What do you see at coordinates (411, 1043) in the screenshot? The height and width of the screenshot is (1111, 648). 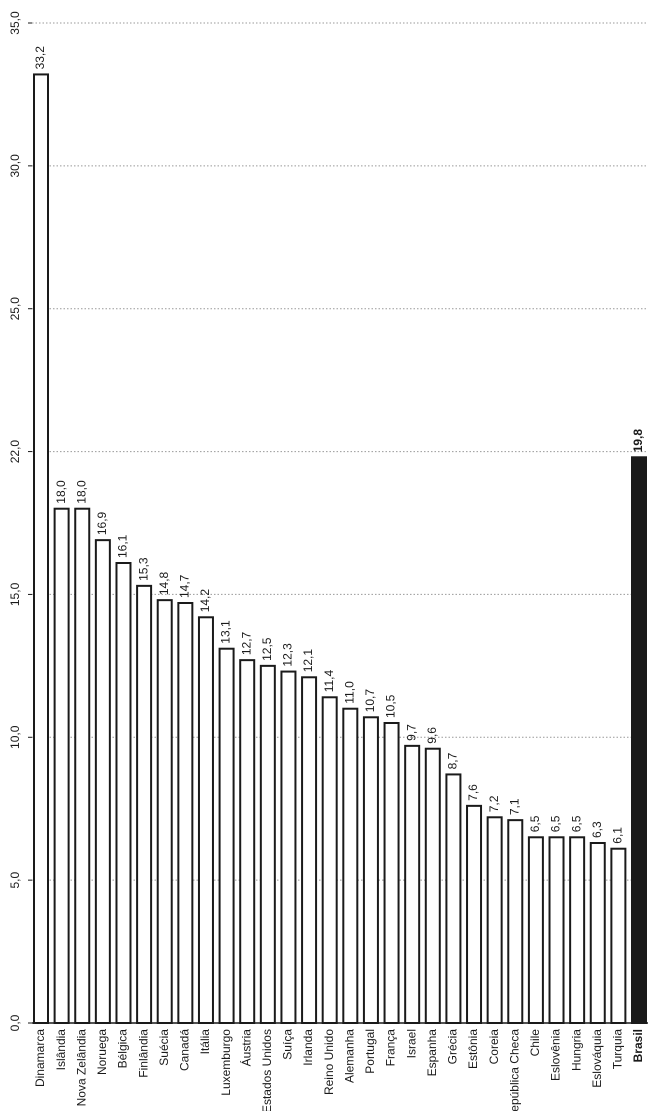 I see `x-tick-label: Israel` at bounding box center [411, 1043].